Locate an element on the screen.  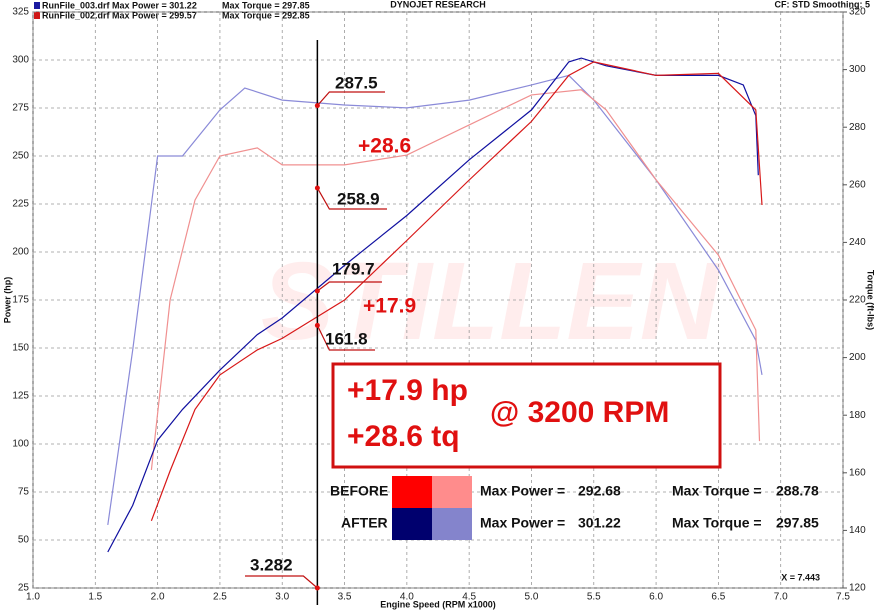
y2-tick-label: 280 is located at coordinates (857, 127).